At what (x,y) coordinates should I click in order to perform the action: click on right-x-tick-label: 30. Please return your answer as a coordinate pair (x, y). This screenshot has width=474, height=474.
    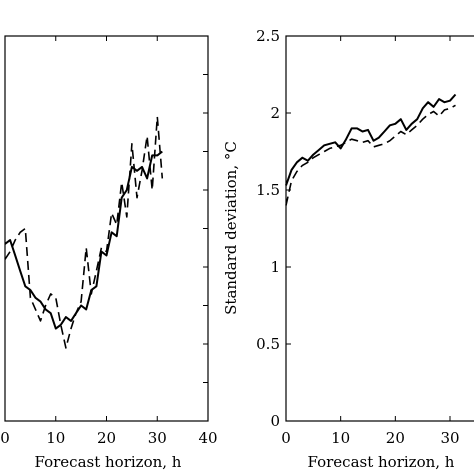
    Looking at the image, I should click on (449, 438).